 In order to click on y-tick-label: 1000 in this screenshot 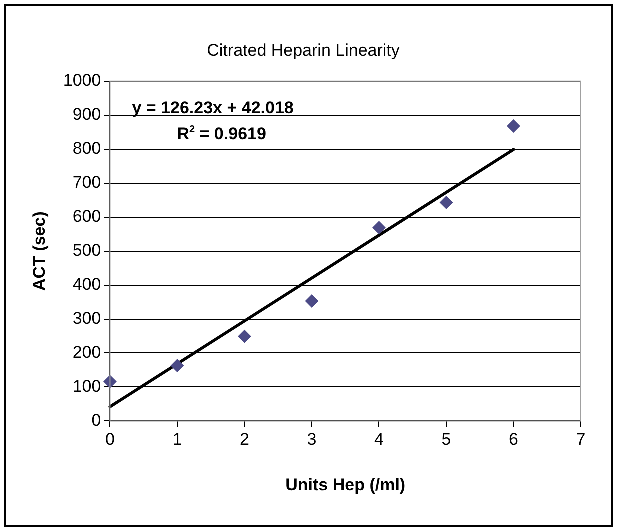, I will do `click(82, 80)`.